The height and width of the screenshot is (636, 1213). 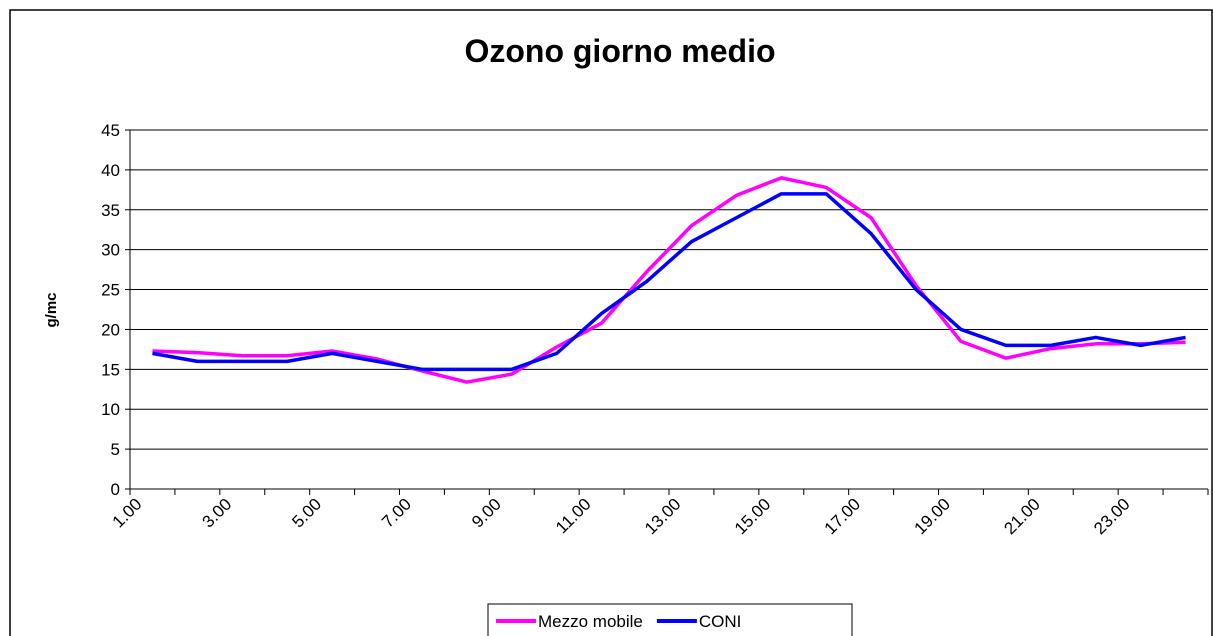 What do you see at coordinates (110, 250) in the screenshot?
I see `y-tick-label: 30` at bounding box center [110, 250].